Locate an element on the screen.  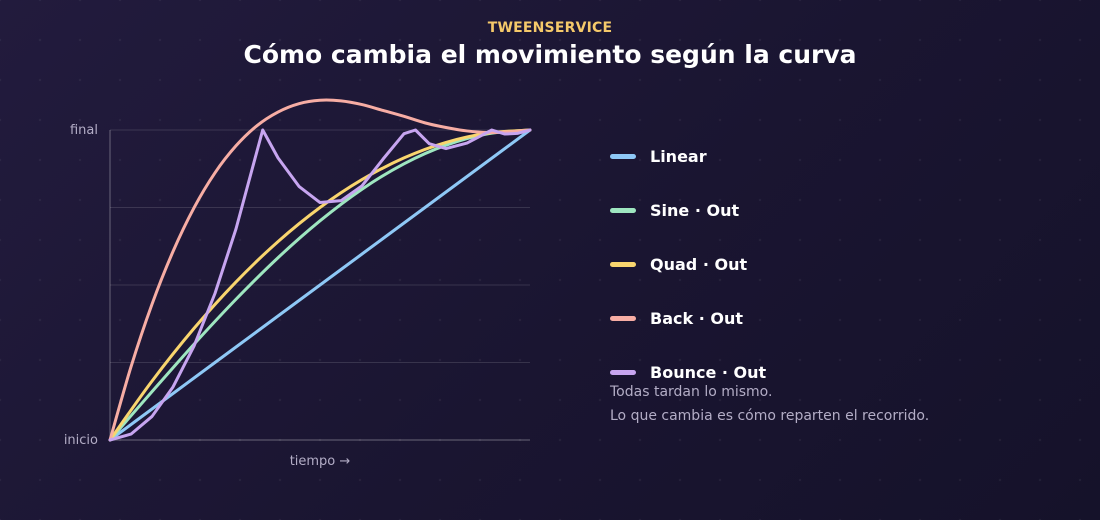
legend-item-back-out: Back · Out is located at coordinates (676, 318).